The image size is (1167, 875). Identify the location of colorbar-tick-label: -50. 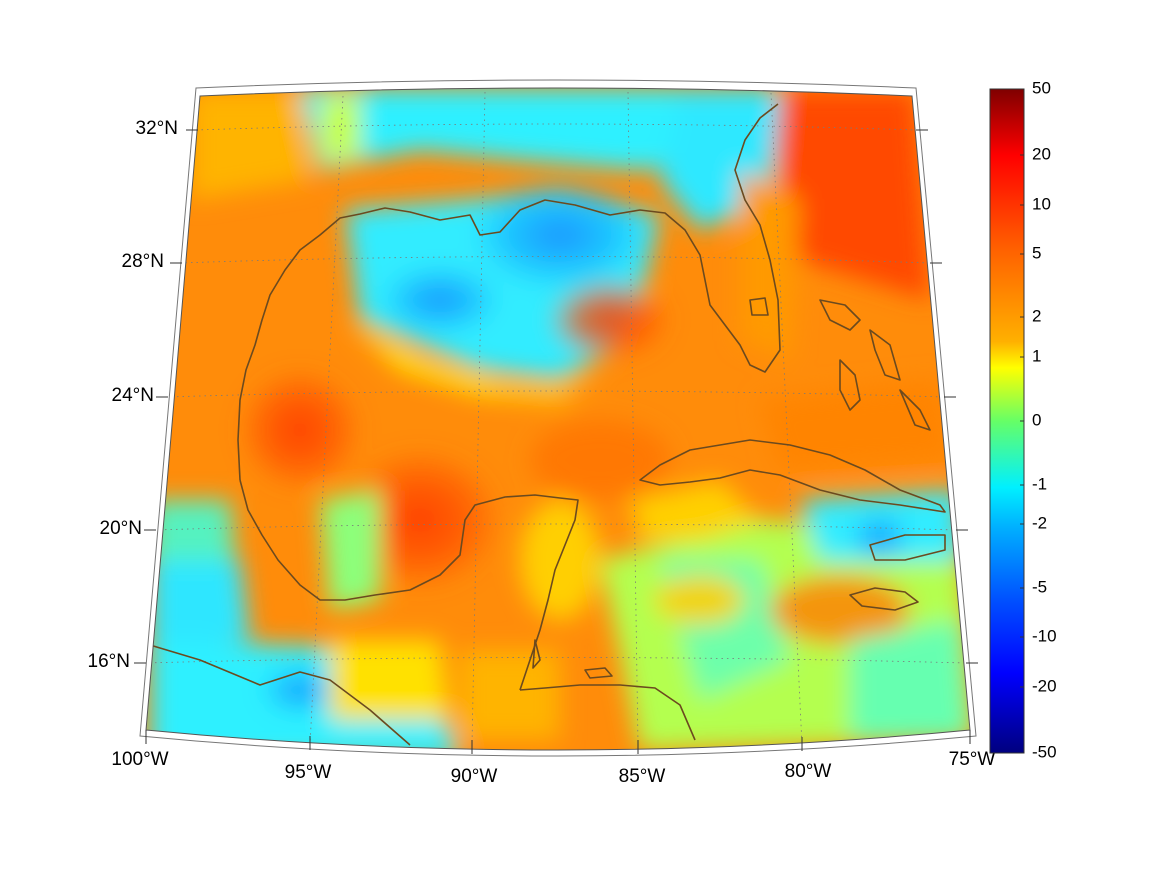
(1044, 751).